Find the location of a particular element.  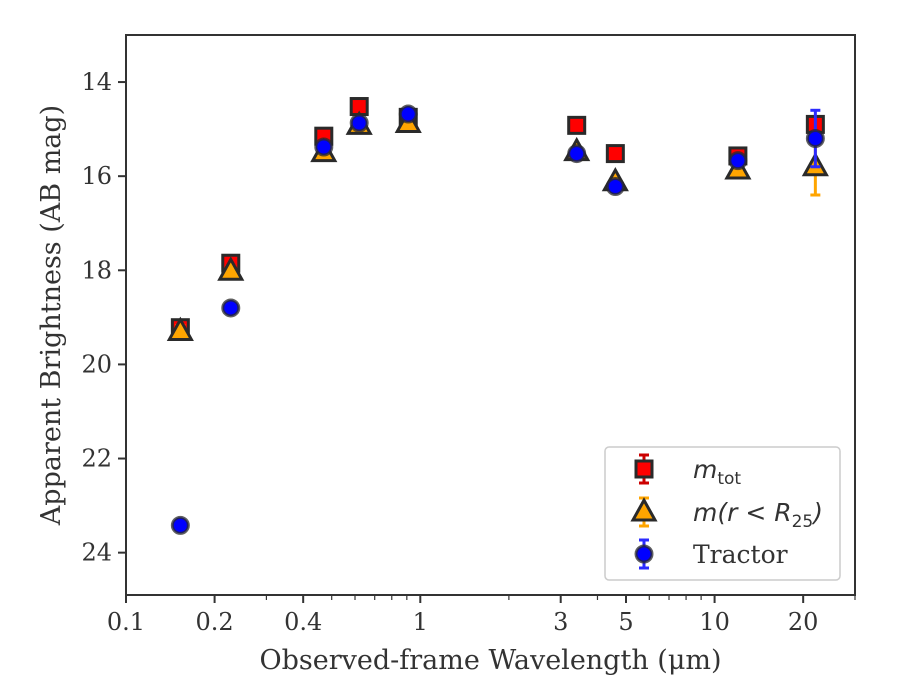

legend: mtot m(r < R25) Tractor is located at coordinates (722, 513).